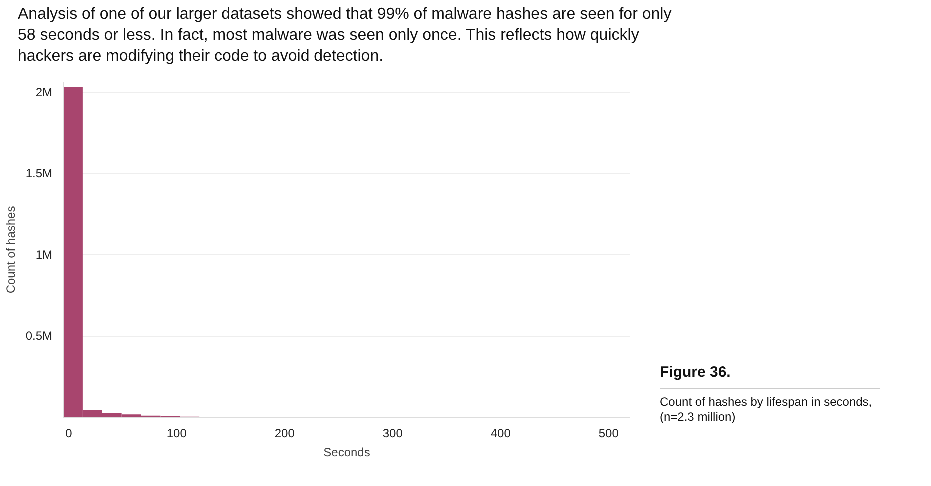 The width and height of the screenshot is (931, 486). Describe the element at coordinates (501, 433) in the screenshot. I see `x-tick-label: 400` at that location.